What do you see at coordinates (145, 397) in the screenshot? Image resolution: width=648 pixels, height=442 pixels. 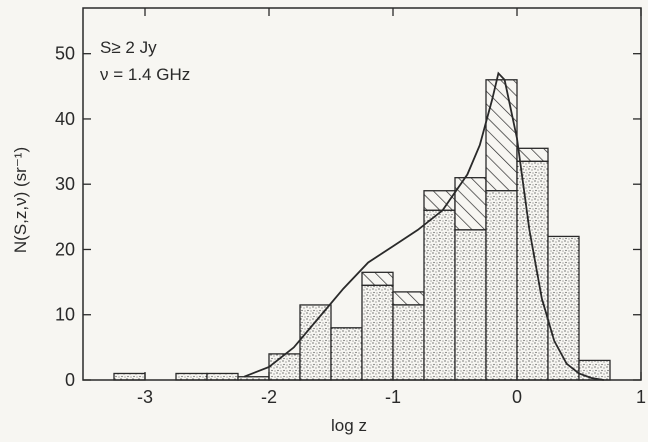 I see `x-tick-label: -3` at bounding box center [145, 397].